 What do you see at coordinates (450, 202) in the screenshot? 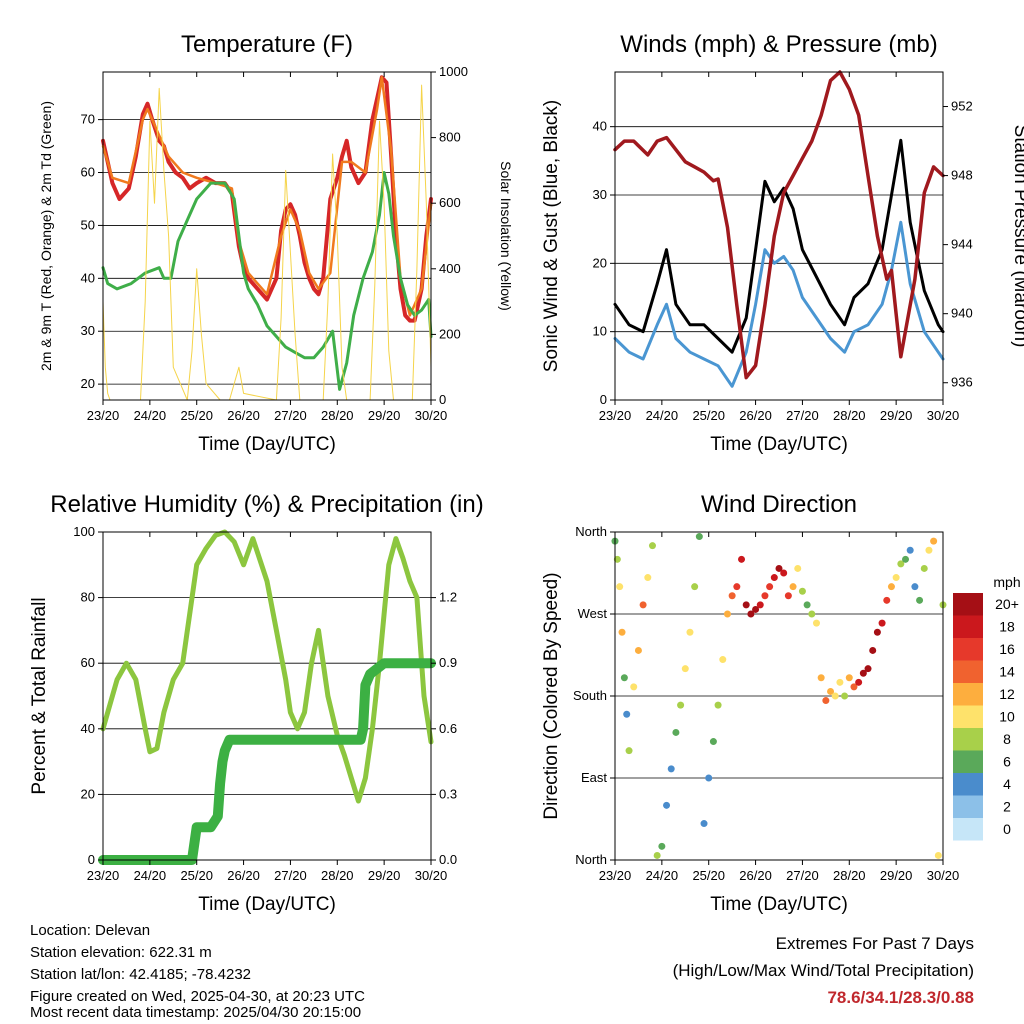
I see `y2-tick-label: 600` at bounding box center [450, 202].